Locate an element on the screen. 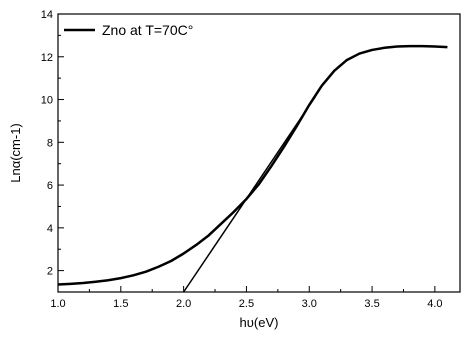 The width and height of the screenshot is (470, 340). y-tick-label: 8 is located at coordinates (50, 143).